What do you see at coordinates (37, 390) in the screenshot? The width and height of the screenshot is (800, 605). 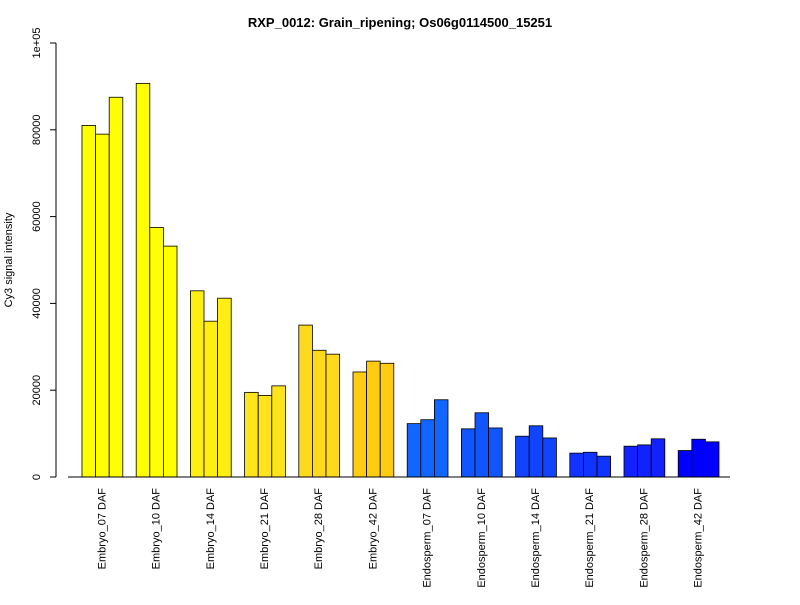 I see `y-tick-label: 20000` at bounding box center [37, 390].